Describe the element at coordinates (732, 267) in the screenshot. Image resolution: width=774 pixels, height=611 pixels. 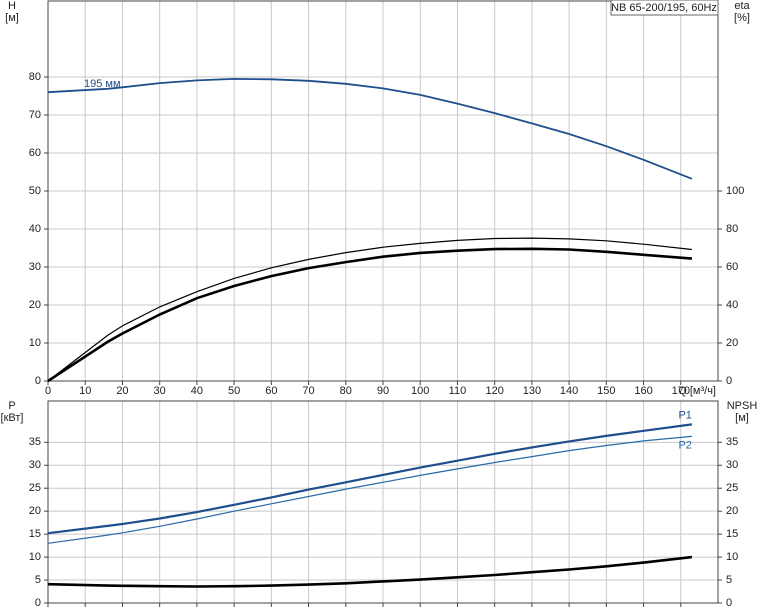
I see `y2-tick-label: 60` at that location.